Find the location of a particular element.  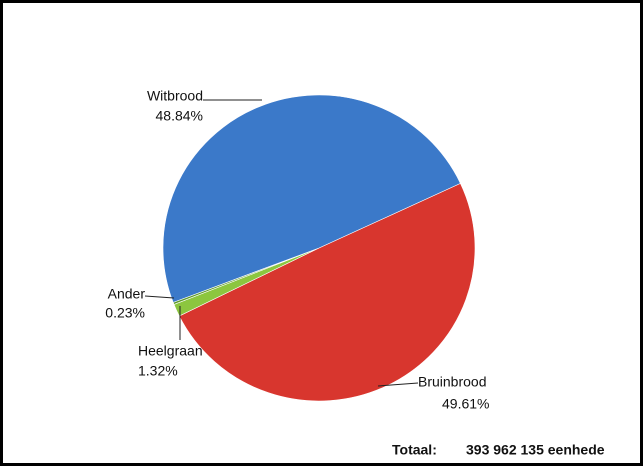

slice-label: Heelgraan is located at coordinates (170, 351).